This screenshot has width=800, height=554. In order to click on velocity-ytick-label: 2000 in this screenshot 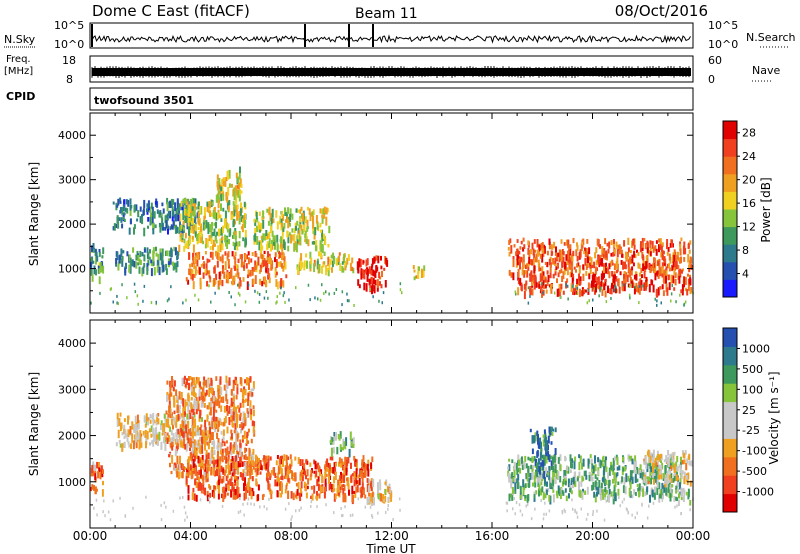, I will do `click(72, 436)`.